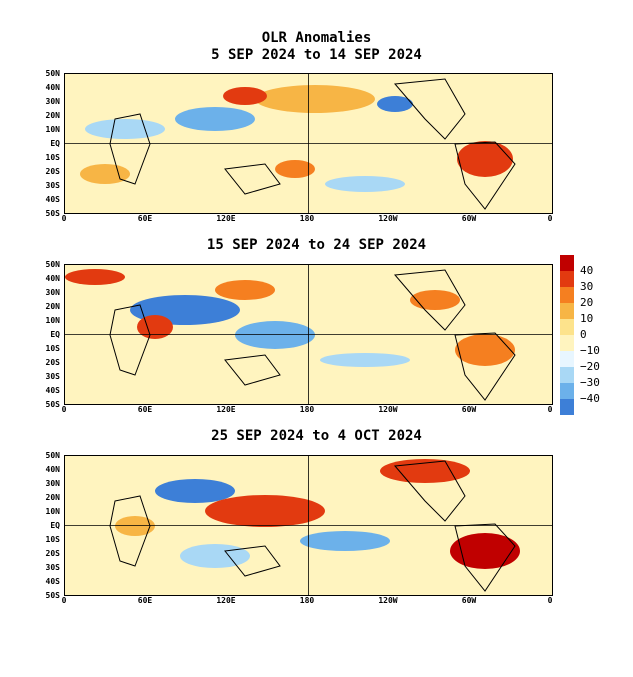 The image size is (633, 677). What do you see at coordinates (52, 348) in the screenshot?
I see `lat-label: 10S` at bounding box center [52, 348].